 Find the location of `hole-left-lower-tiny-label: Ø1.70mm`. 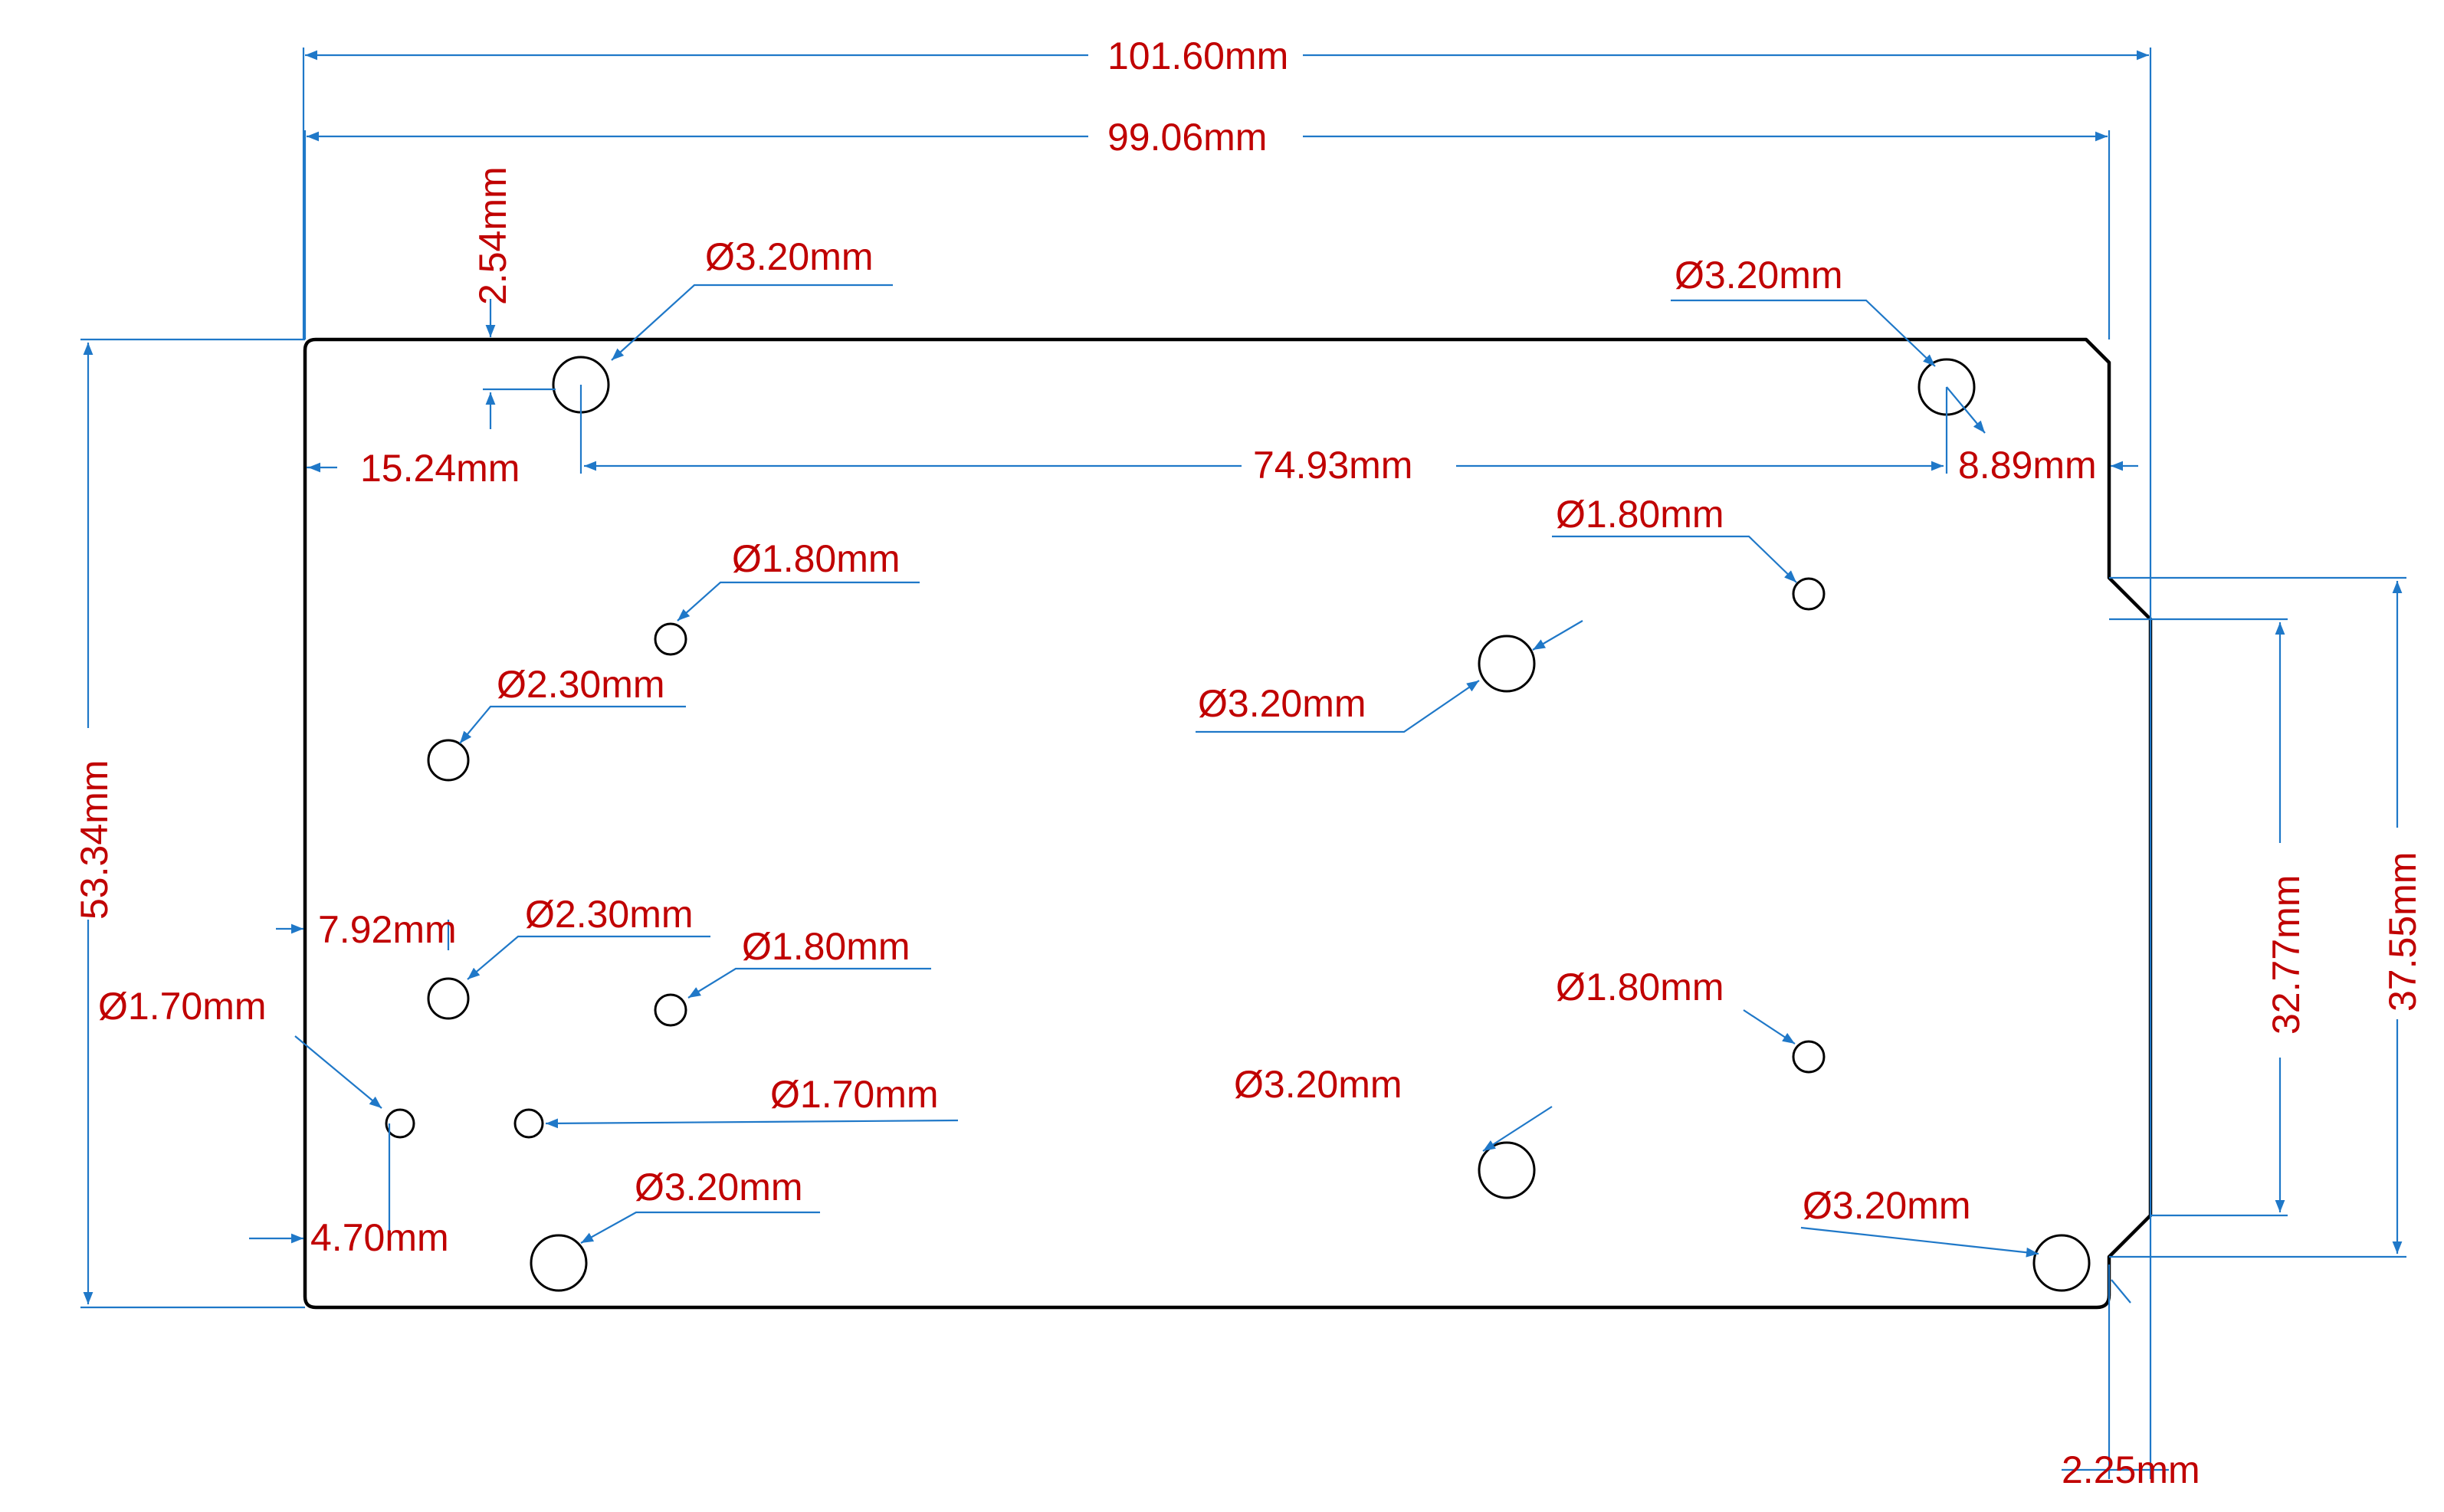

hole-left-lower-tiny-label: Ø1.70mm is located at coordinates (182, 1007).